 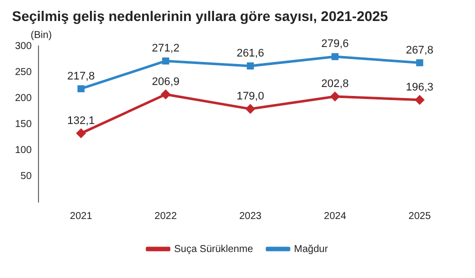 I want to click on legend-label: Mağdur, so click(x=311, y=249).